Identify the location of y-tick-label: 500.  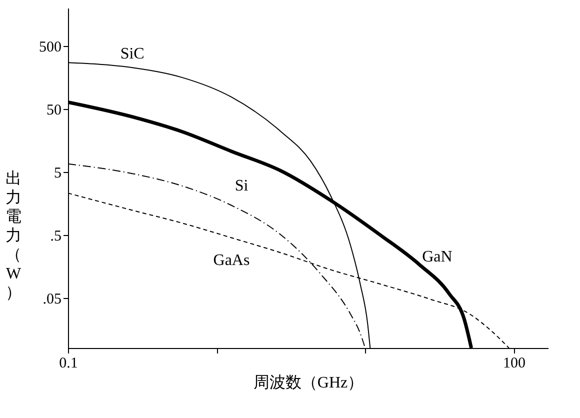
(50, 47).